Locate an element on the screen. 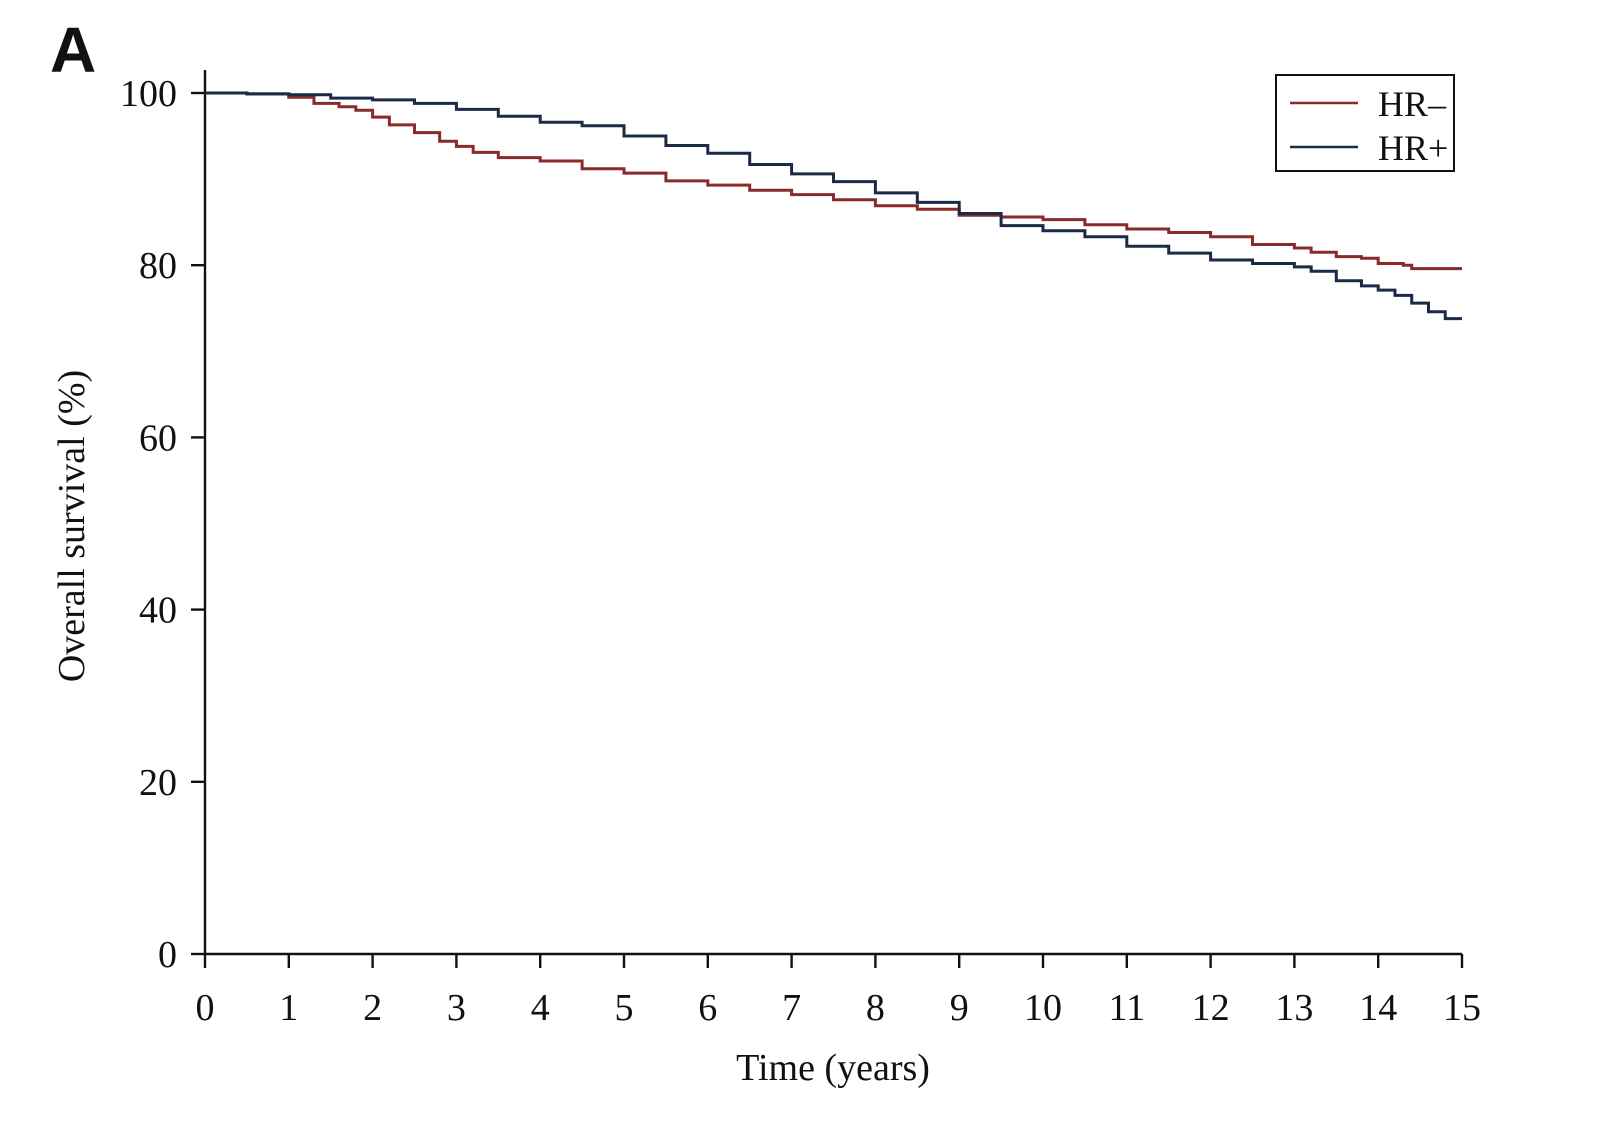 Image resolution: width=1606 pixels, height=1135 pixels. legend-label-hr-negative: HR– is located at coordinates (1412, 104).